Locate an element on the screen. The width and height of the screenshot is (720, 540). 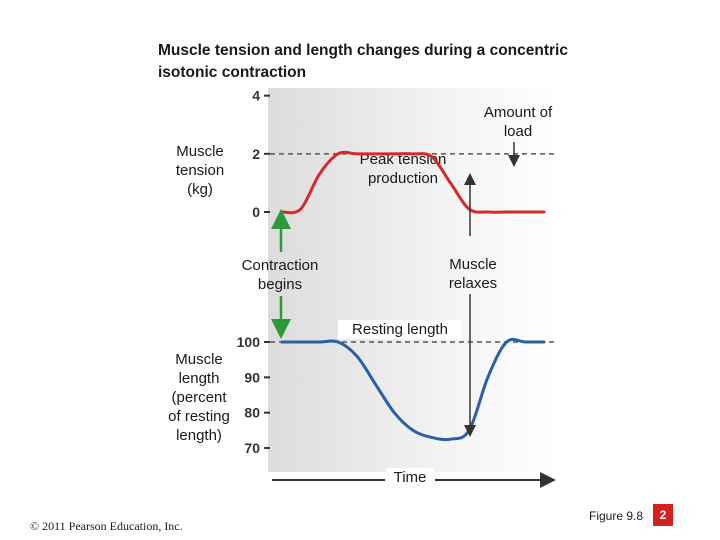
length-ytick-label: 80 is located at coordinates (252, 413).